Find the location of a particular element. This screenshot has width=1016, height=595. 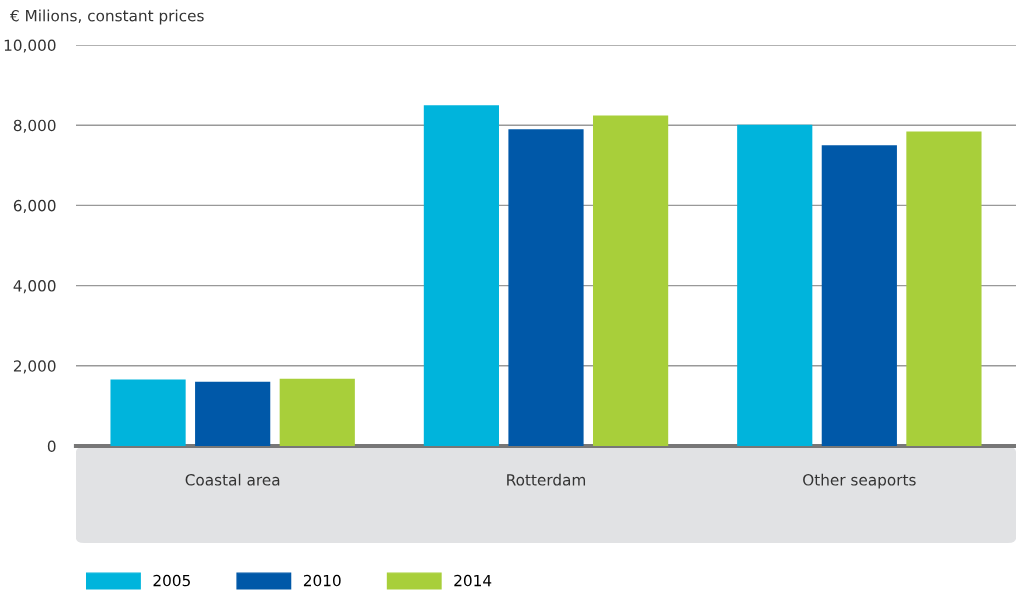

y-axis-title: € Milions, constant prices is located at coordinates (107, 17).